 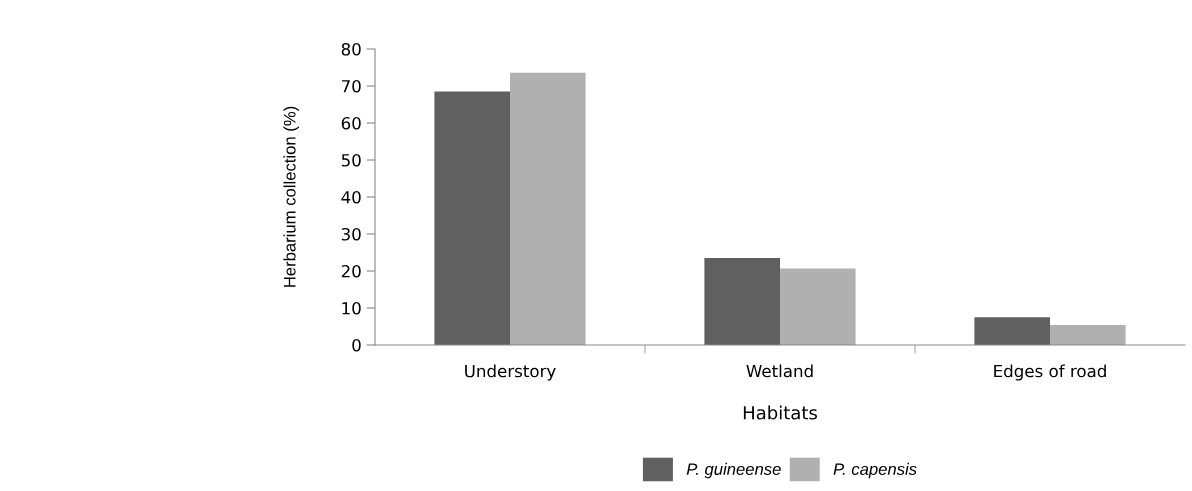 What do you see at coordinates (351, 197) in the screenshot?
I see `y-tick-label: 40` at bounding box center [351, 197].